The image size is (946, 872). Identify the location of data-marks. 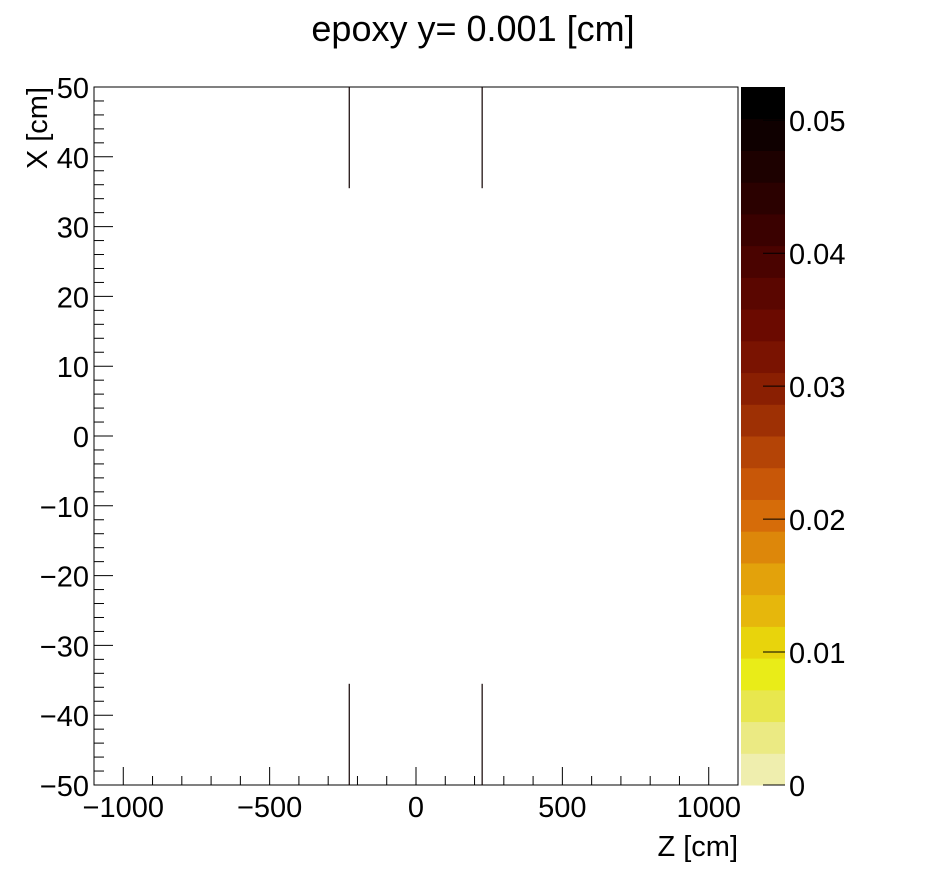
(415, 436).